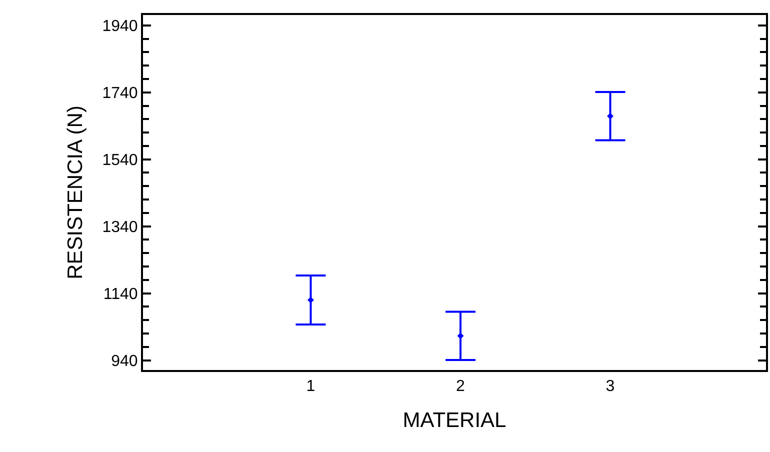 This screenshot has width=770, height=452. I want to click on y-tick-label: 940, so click(124, 361).